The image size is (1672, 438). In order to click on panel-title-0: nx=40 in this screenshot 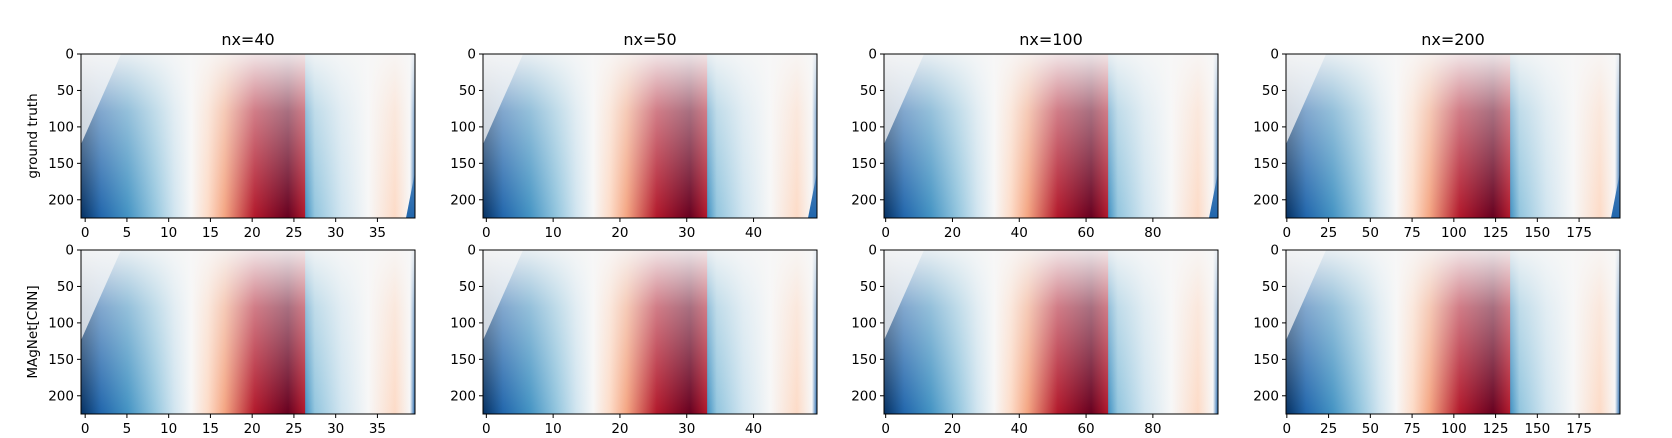, I will do `click(247, 39)`.